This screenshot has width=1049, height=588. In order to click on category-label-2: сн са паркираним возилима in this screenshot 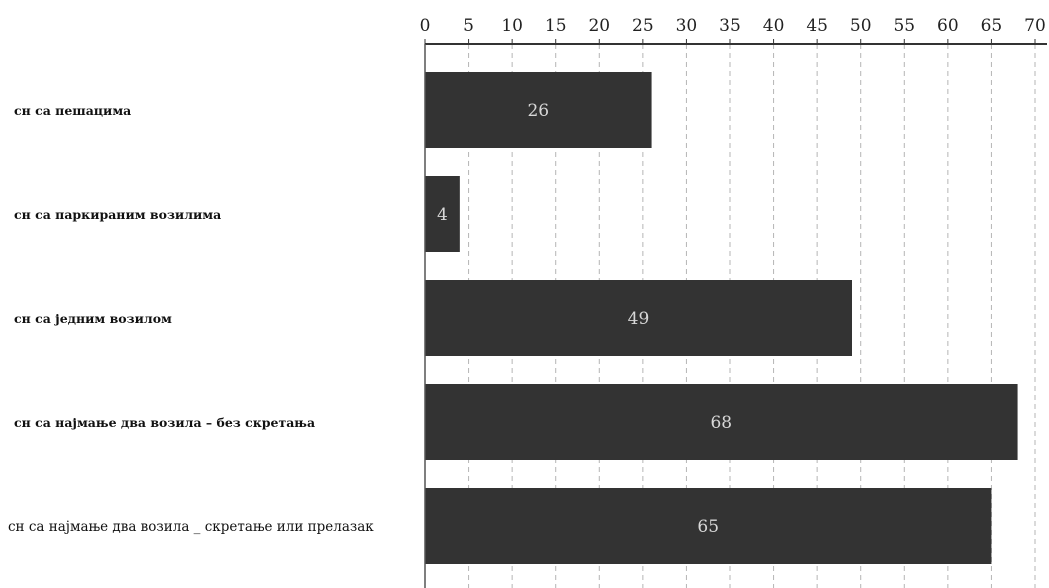, I will do `click(117, 214)`.